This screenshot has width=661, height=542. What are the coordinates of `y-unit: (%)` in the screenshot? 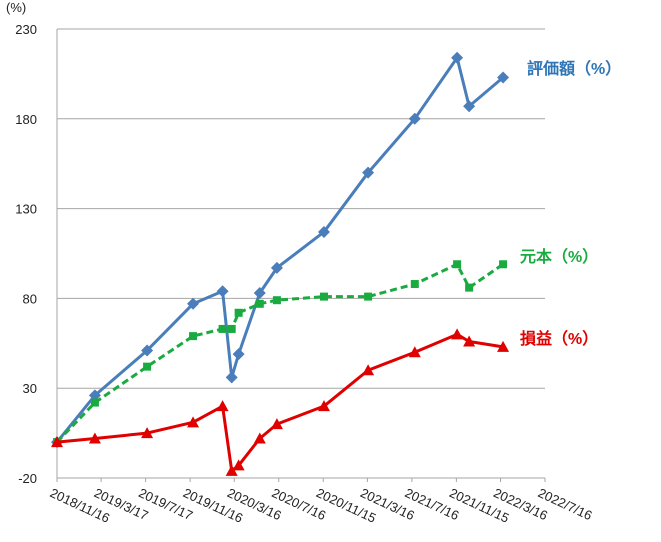 It's located at (16, 7).